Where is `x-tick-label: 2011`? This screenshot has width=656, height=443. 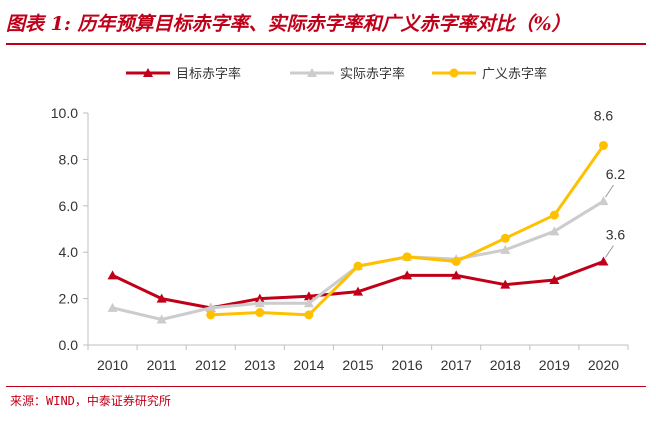
x-tick-label: 2011 is located at coordinates (162, 365).